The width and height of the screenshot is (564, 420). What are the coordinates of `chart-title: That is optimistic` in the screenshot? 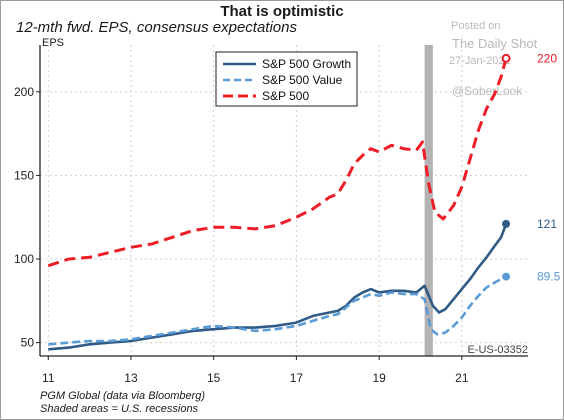 It's located at (282, 11).